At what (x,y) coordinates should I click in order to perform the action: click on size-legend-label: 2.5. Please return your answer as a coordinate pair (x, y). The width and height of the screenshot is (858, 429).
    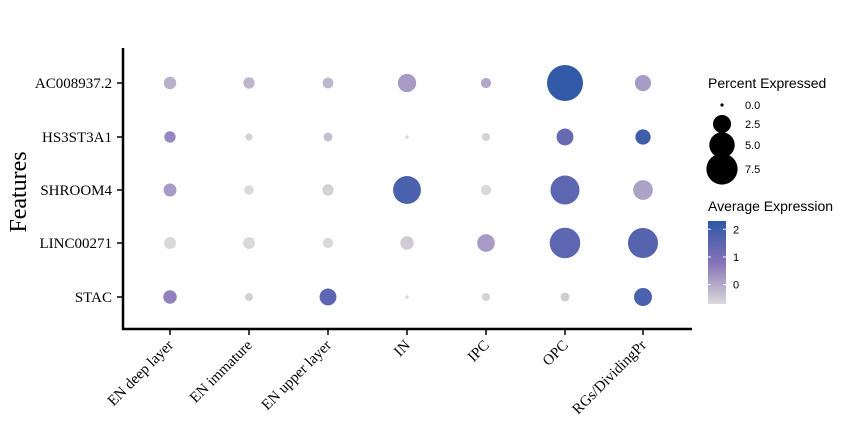
    Looking at the image, I should click on (752, 125).